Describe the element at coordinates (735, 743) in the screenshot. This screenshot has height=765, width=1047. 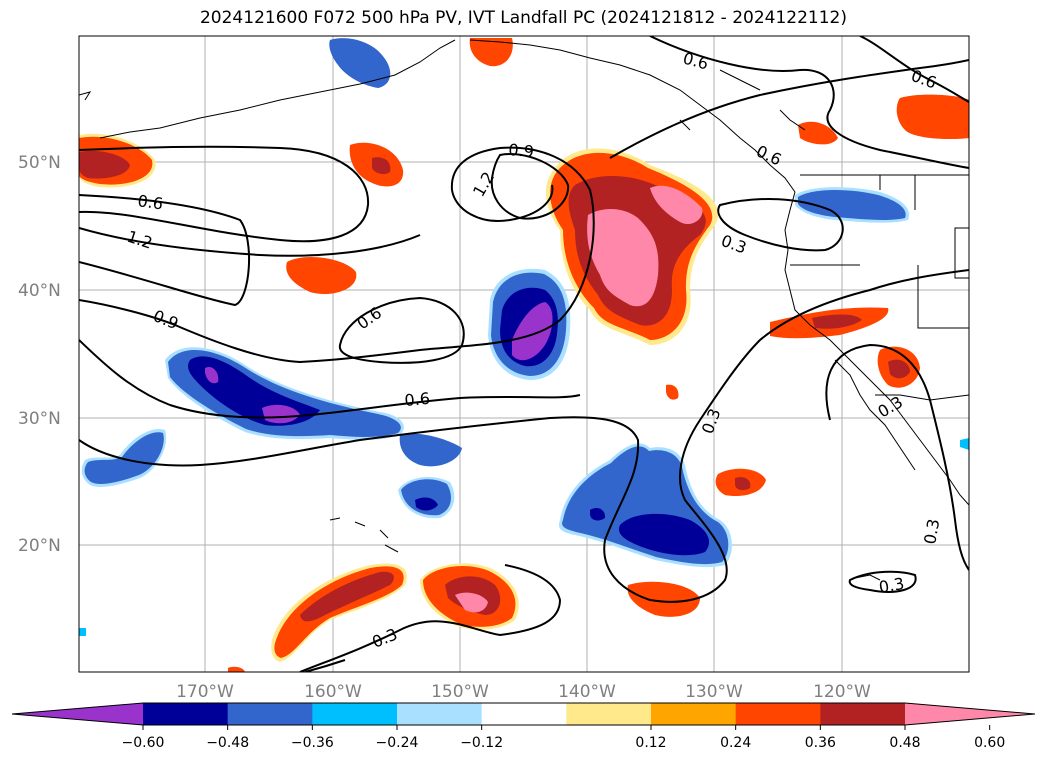
I see `colorbar-tick-label: 0.24` at that location.